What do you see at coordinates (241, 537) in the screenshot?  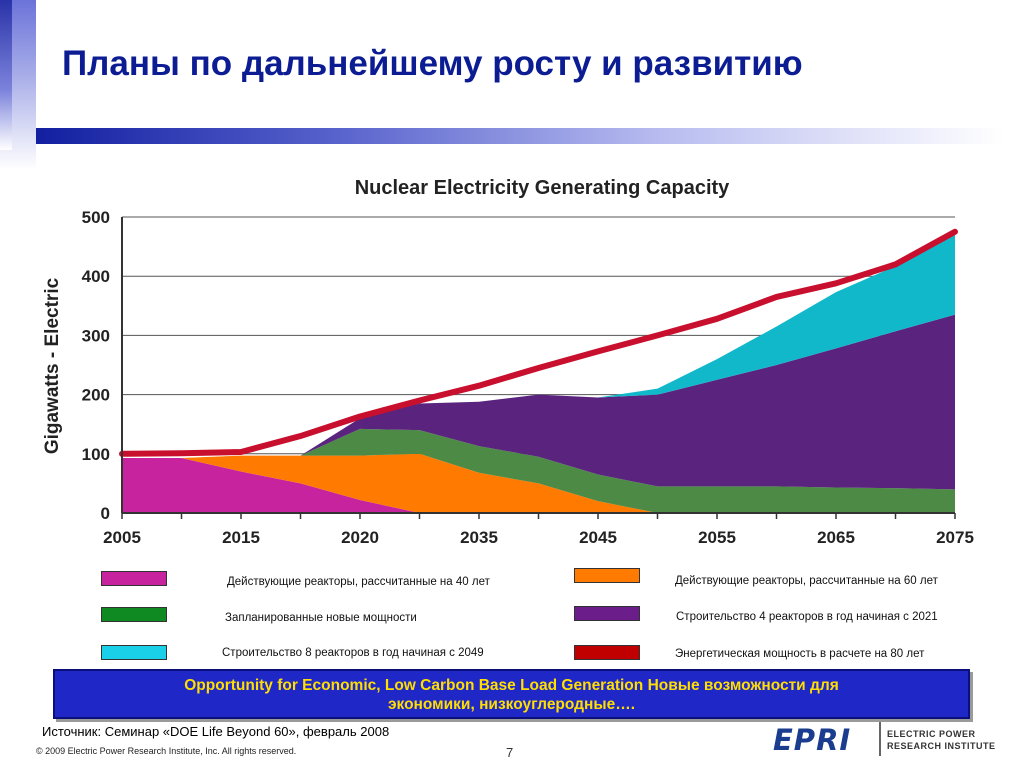 I see `x-tick-label: 2015` at bounding box center [241, 537].